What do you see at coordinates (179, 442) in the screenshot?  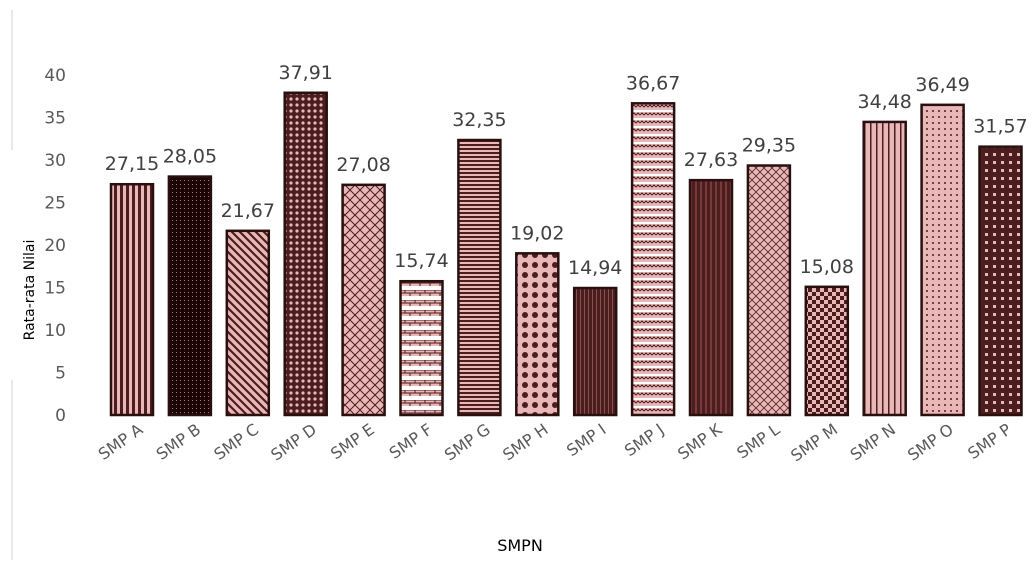 I see `x-tick-label: SMP B` at bounding box center [179, 442].